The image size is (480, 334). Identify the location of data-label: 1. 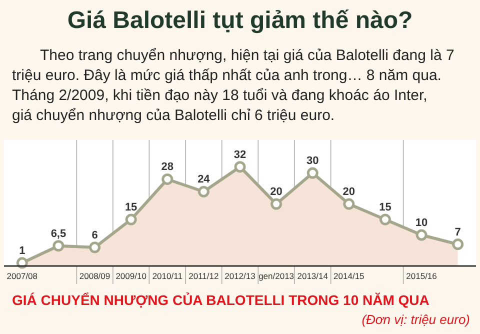
(22, 250).